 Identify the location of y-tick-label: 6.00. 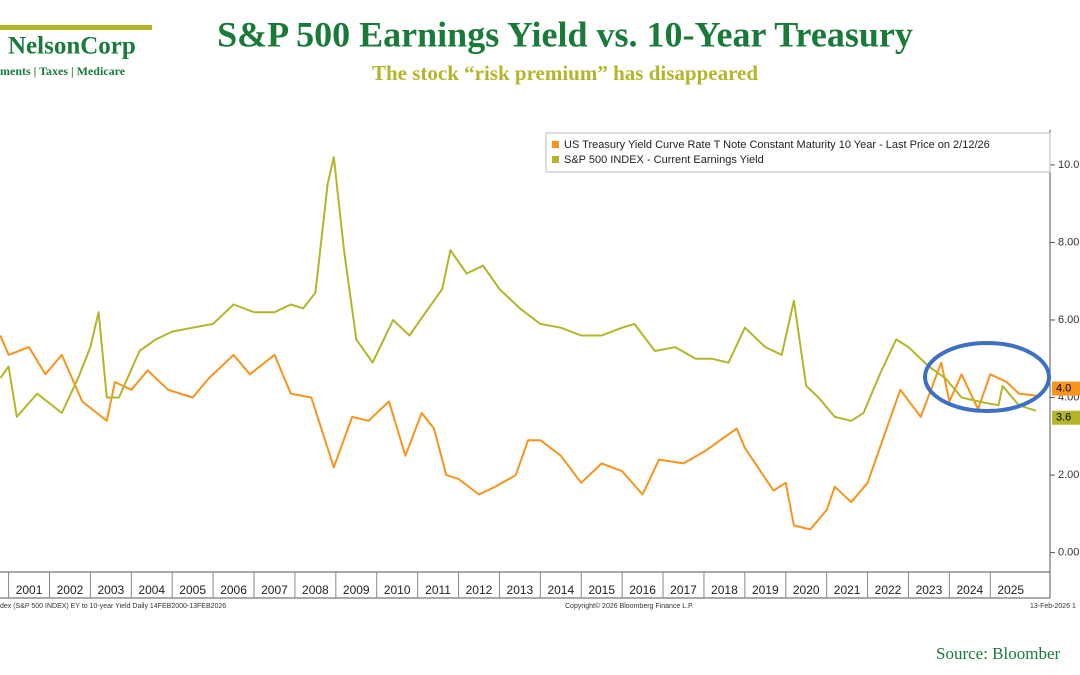
(1068, 320).